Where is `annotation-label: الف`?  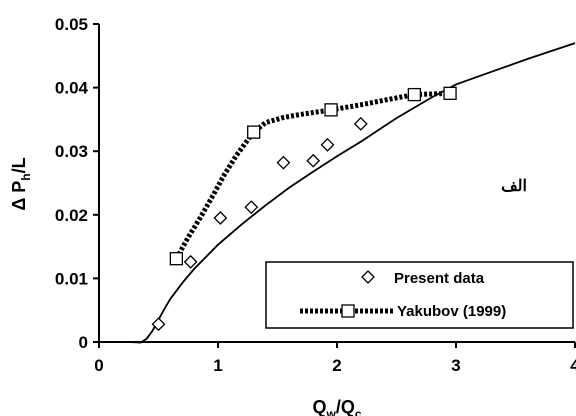
annotation-label: الف is located at coordinates (514, 186).